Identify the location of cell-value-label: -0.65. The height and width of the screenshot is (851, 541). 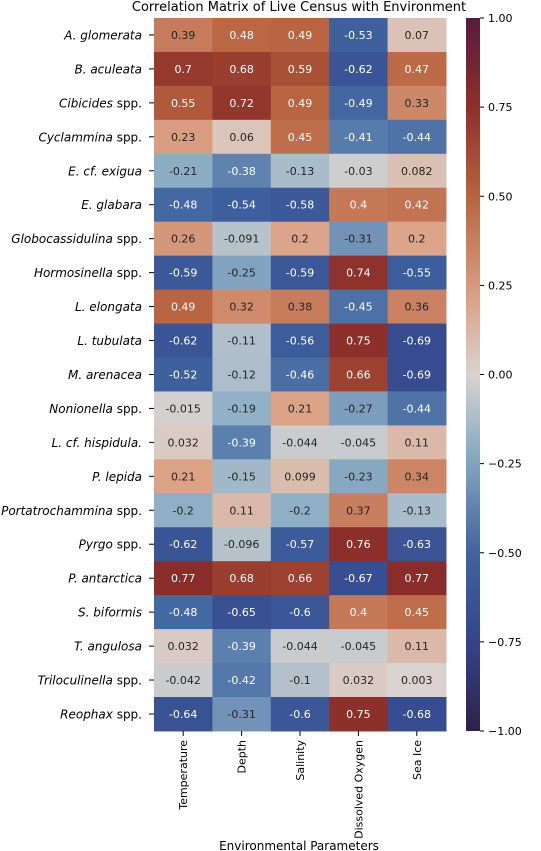
(241, 612).